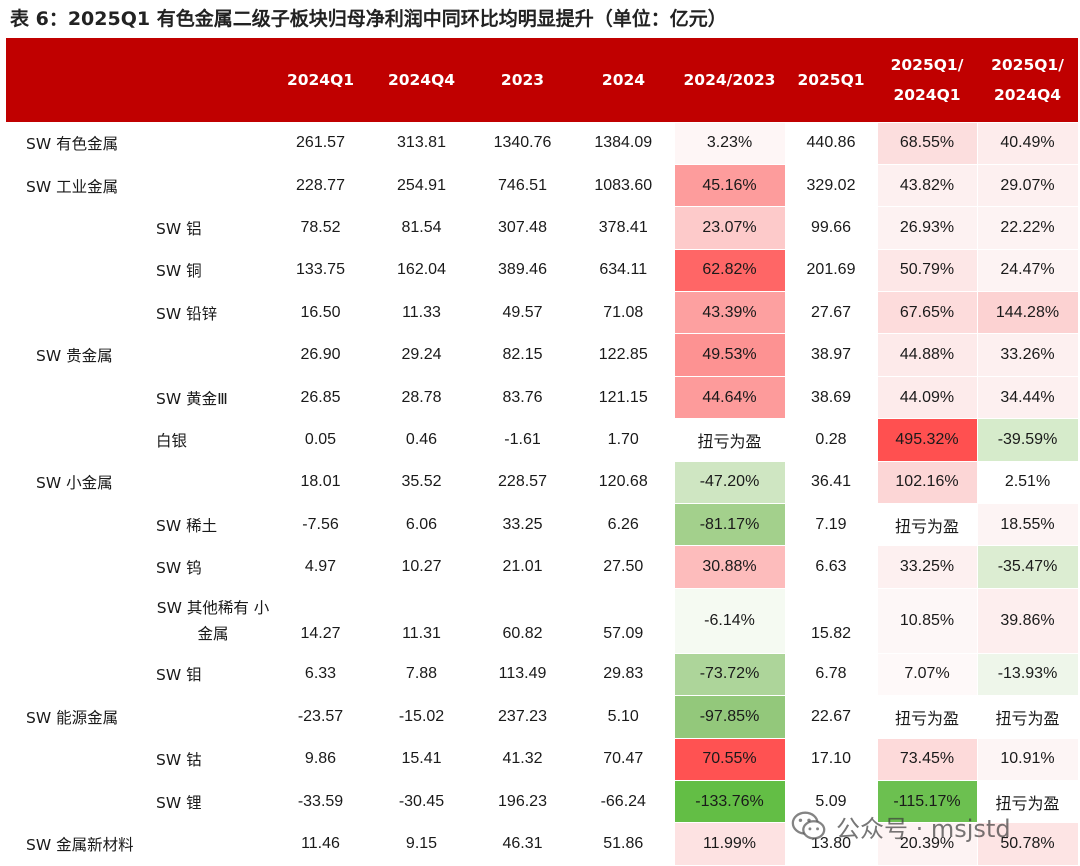 The width and height of the screenshot is (1080, 866). What do you see at coordinates (927, 313) in the screenshot?
I see `cell-q1-over-q1: 67.65%` at bounding box center [927, 313].